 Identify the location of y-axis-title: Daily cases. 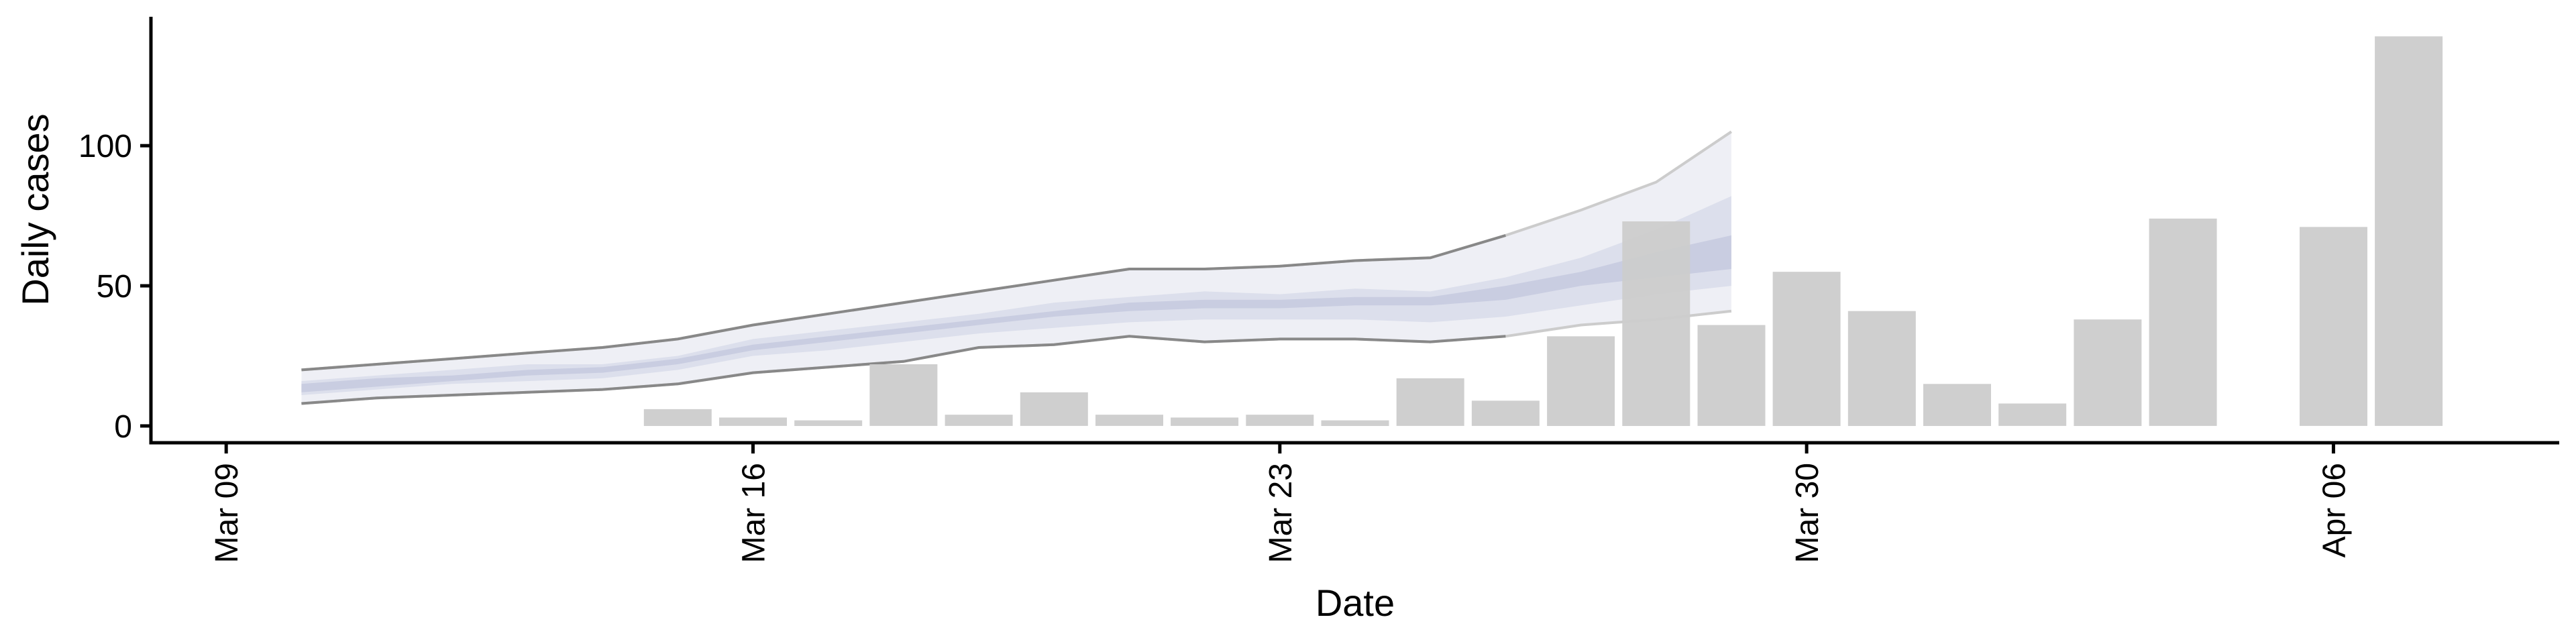
(35, 209).